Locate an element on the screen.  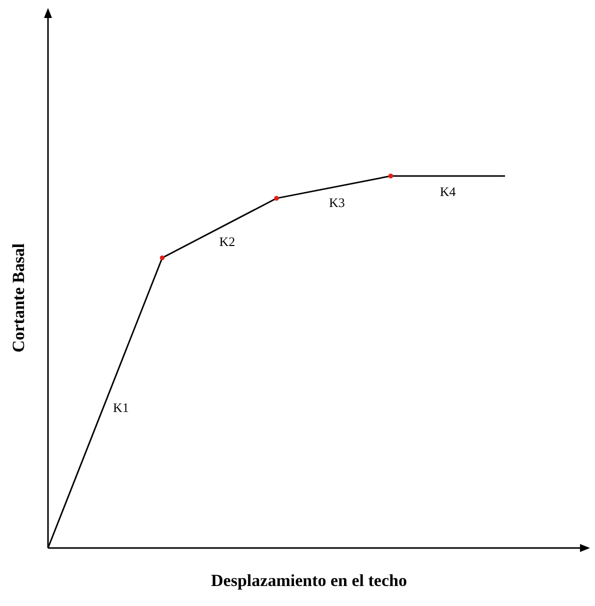
annotation: K4 is located at coordinates (448, 191).